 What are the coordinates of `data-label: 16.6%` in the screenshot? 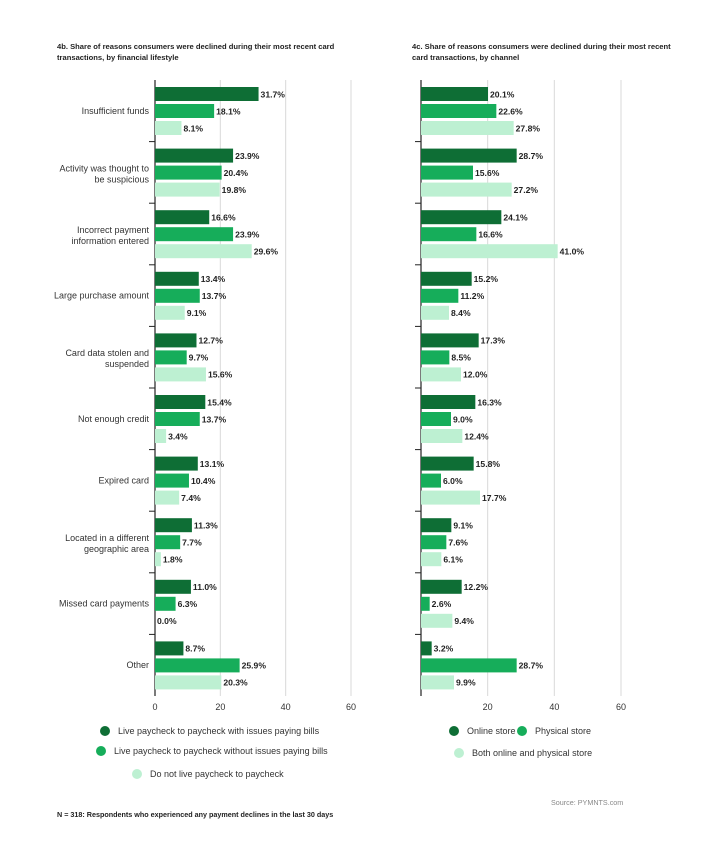 It's located at (223, 218).